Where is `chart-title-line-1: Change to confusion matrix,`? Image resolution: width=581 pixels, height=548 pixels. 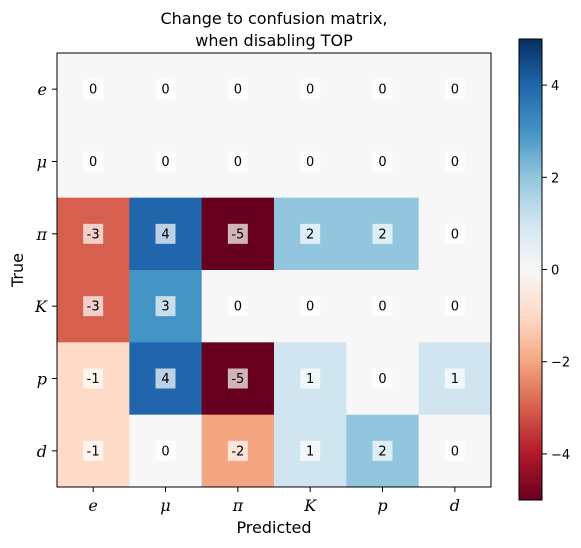 chart-title-line-1: Change to confusion matrix, is located at coordinates (273, 18).